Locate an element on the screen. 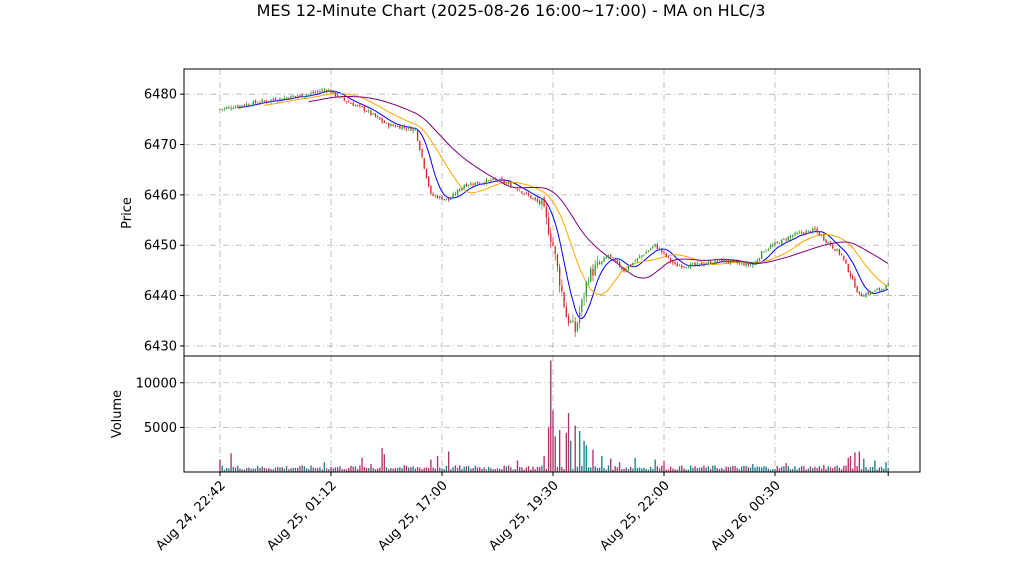  volume-frame is located at coordinates (552, 414).